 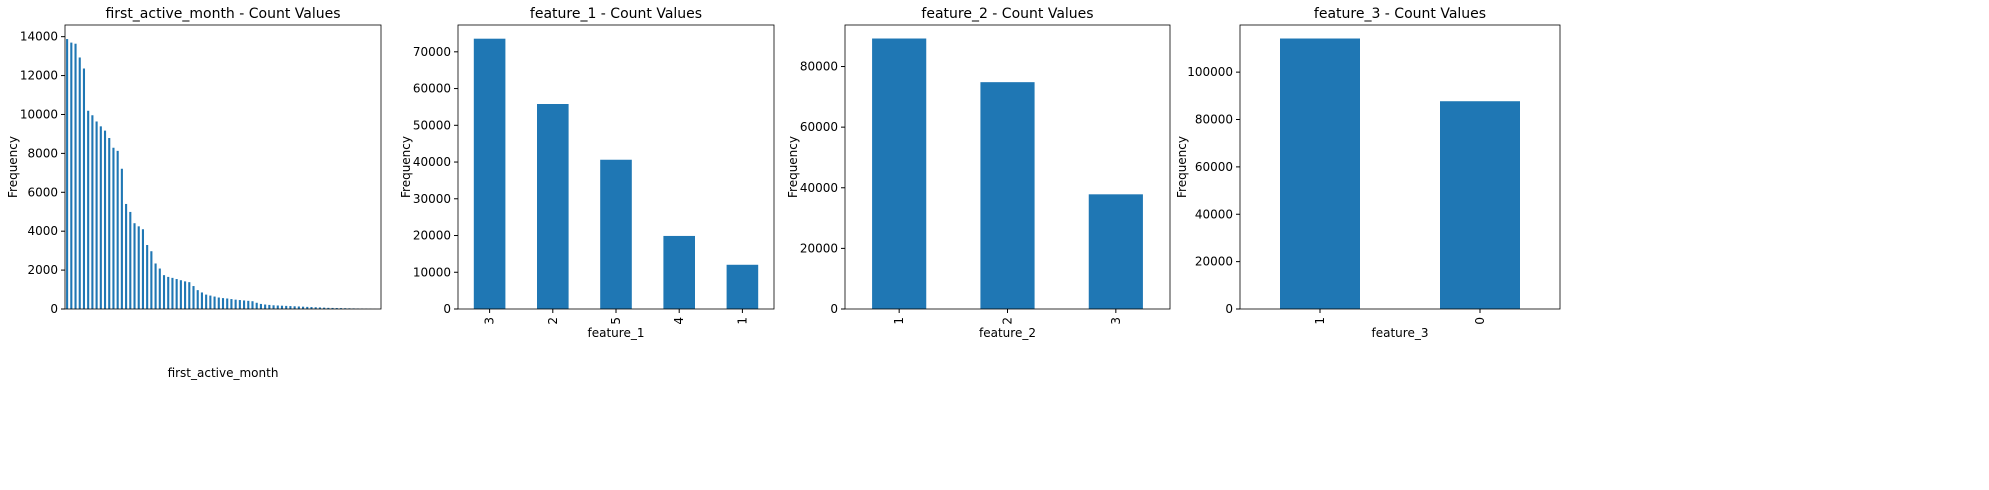 What do you see at coordinates (39, 76) in the screenshot?
I see `y-tick-label: 12000` at bounding box center [39, 76].